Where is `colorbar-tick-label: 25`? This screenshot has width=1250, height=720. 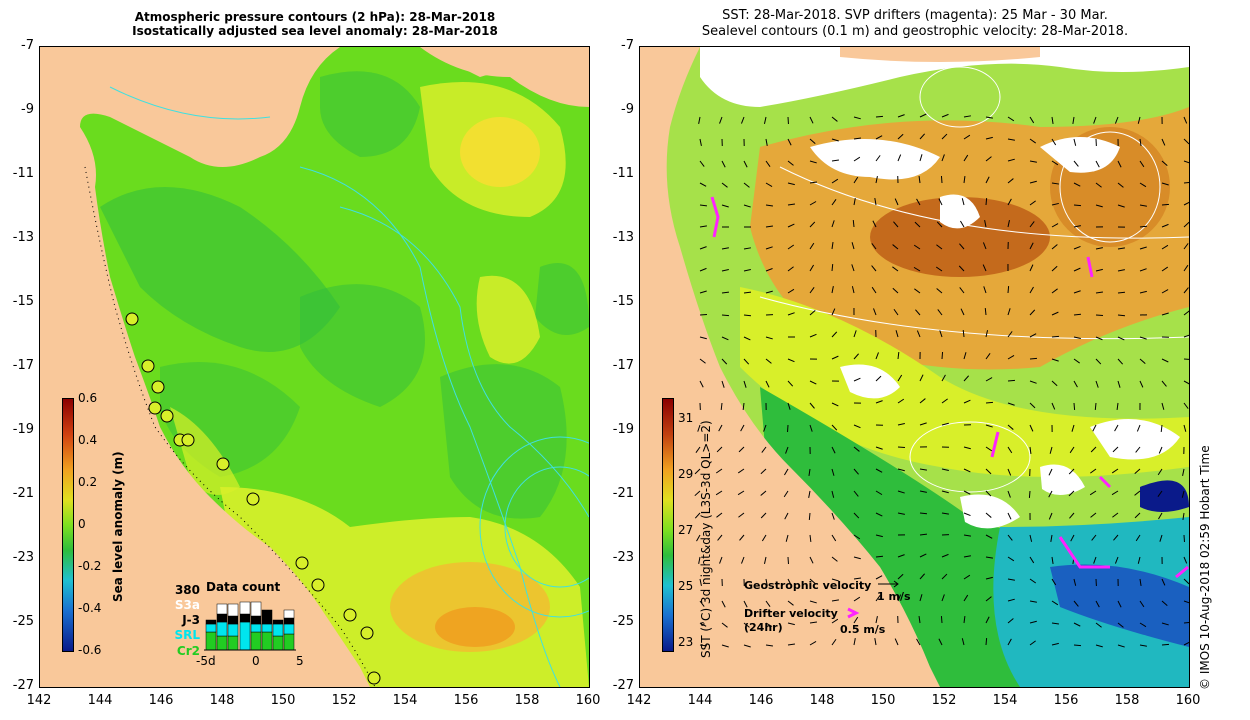 colorbar-tick-label: 25 is located at coordinates (686, 586).